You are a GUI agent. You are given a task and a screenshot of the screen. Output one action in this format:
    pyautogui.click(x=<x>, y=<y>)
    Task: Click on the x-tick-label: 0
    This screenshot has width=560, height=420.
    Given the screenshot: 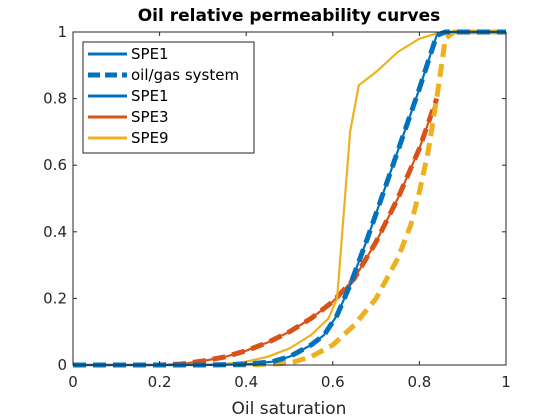 What is the action you would take?
    pyautogui.click(x=73, y=382)
    